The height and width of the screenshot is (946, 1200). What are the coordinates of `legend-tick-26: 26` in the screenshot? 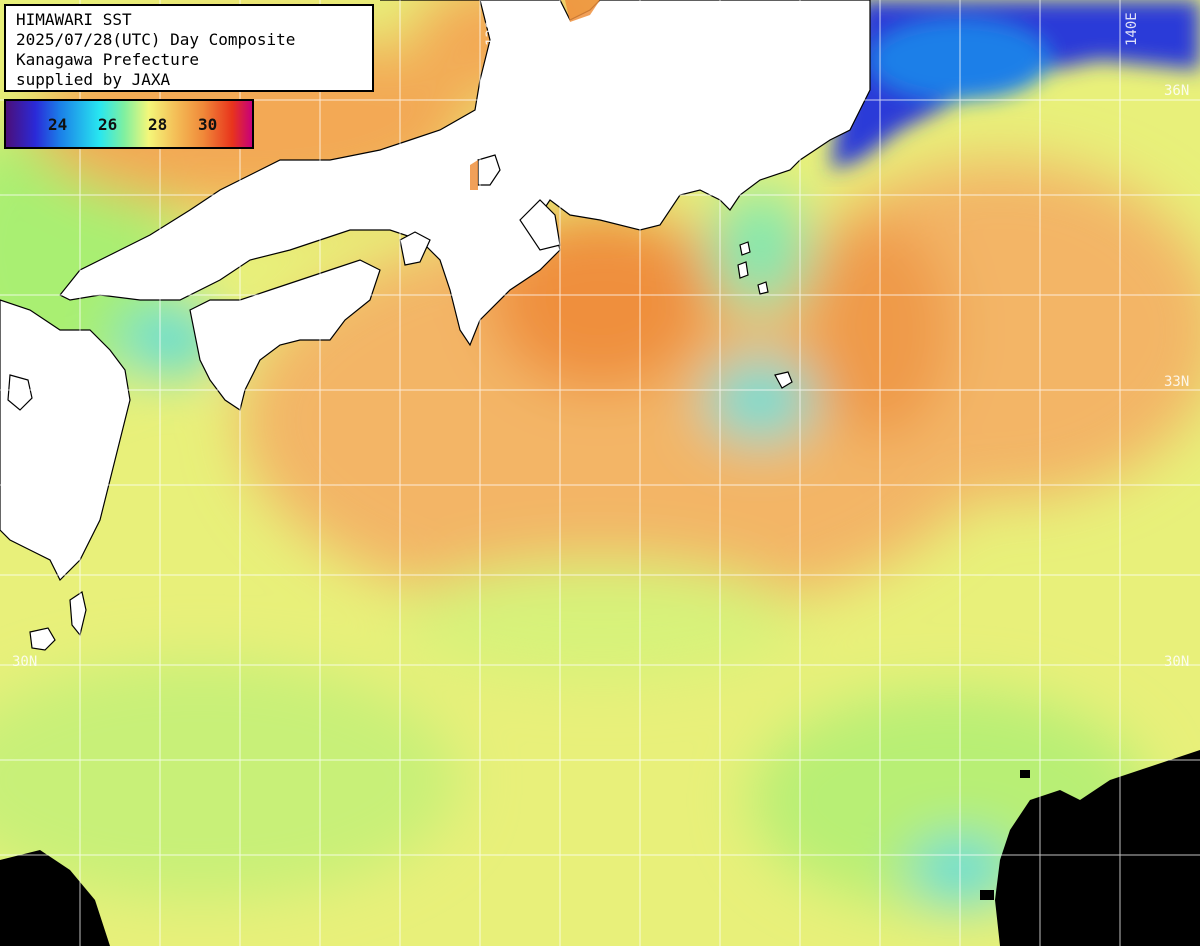 It's located at (108, 124).